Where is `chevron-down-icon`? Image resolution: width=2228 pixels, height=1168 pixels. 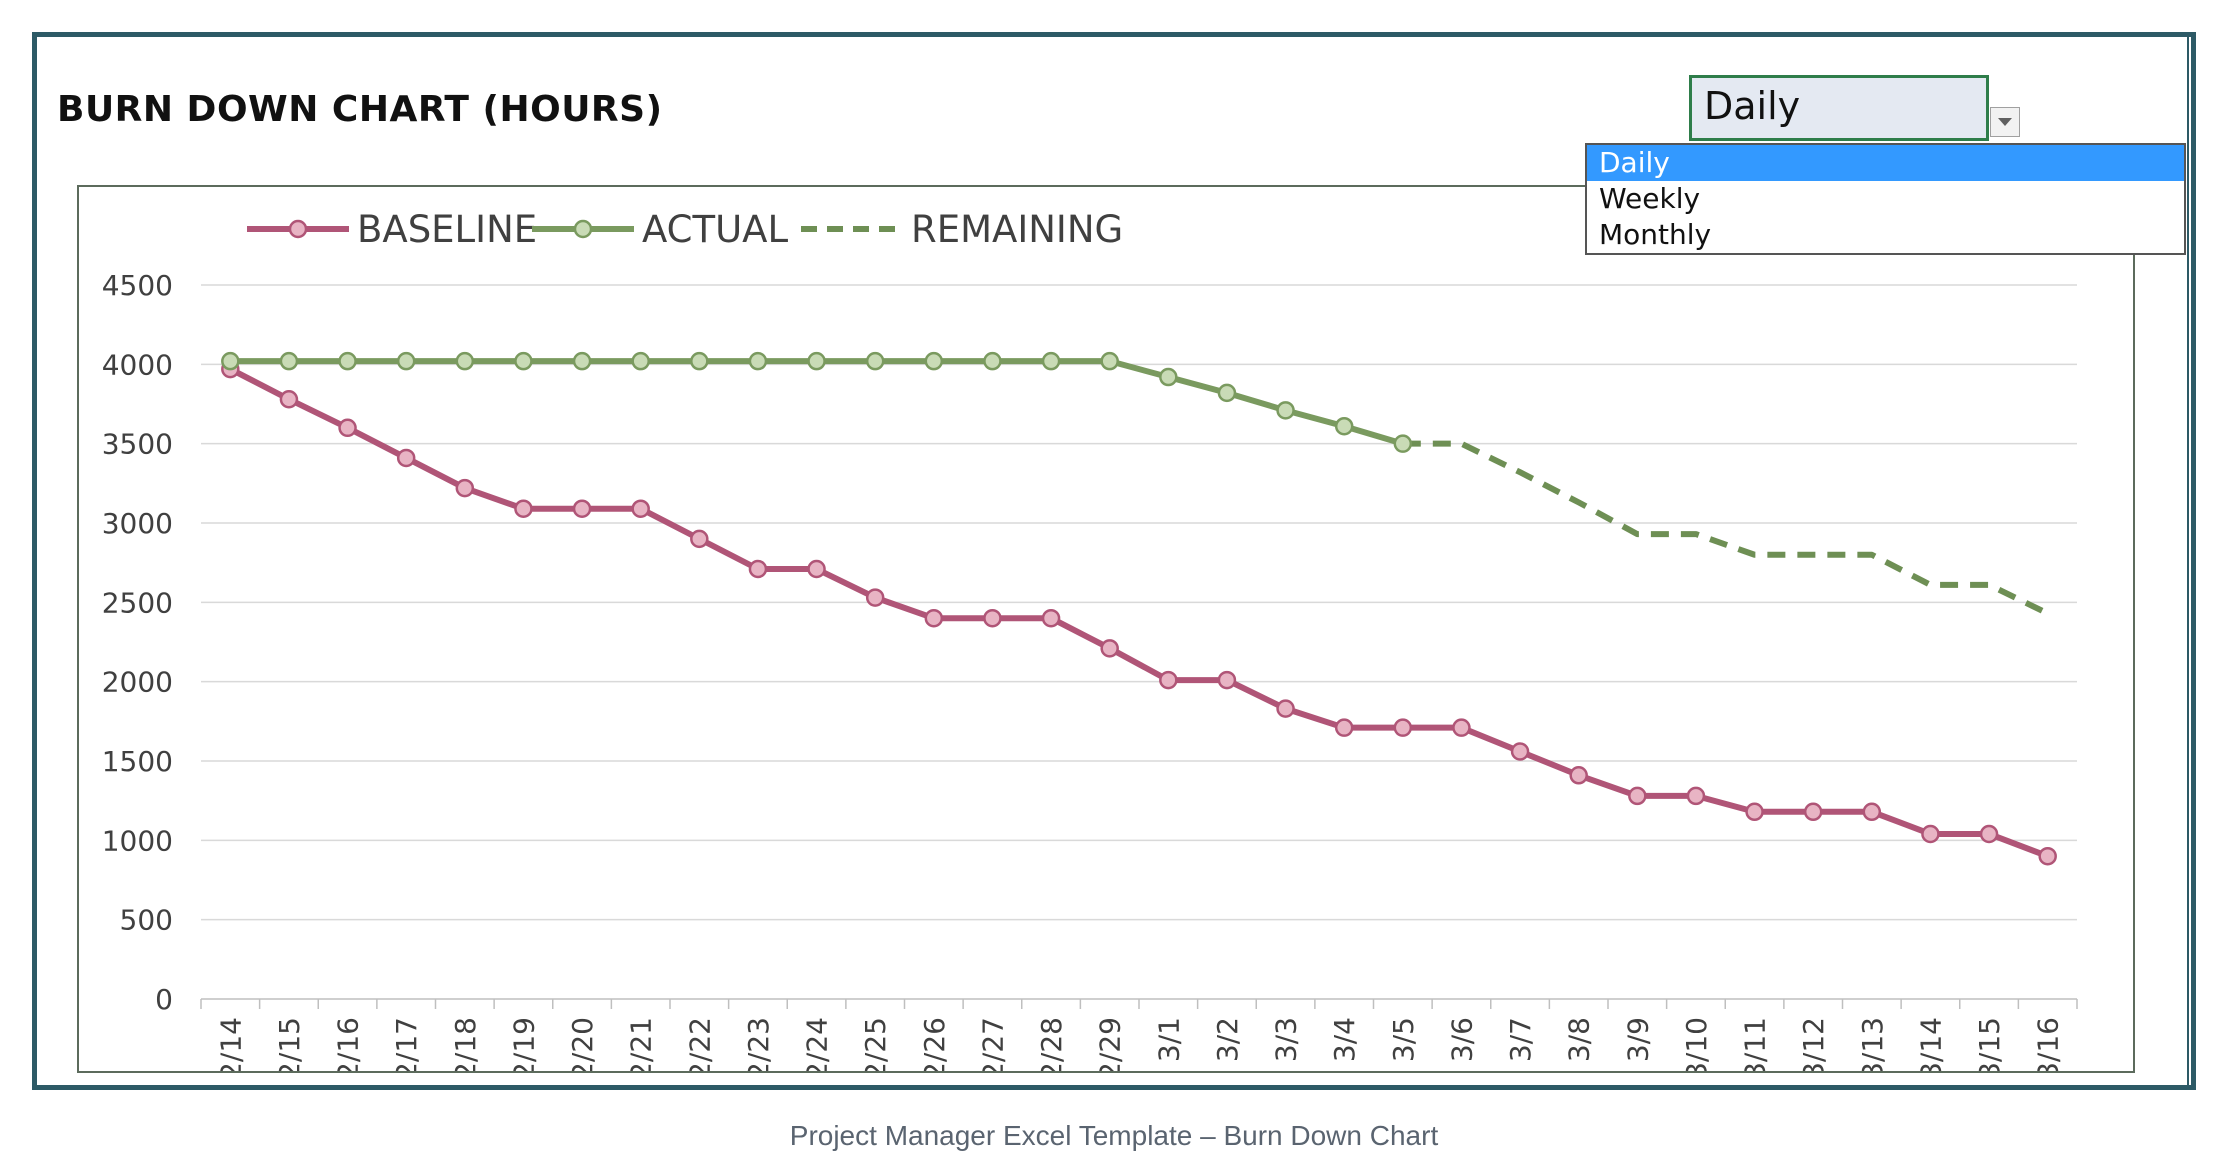 chevron-down-icon is located at coordinates (2005, 122).